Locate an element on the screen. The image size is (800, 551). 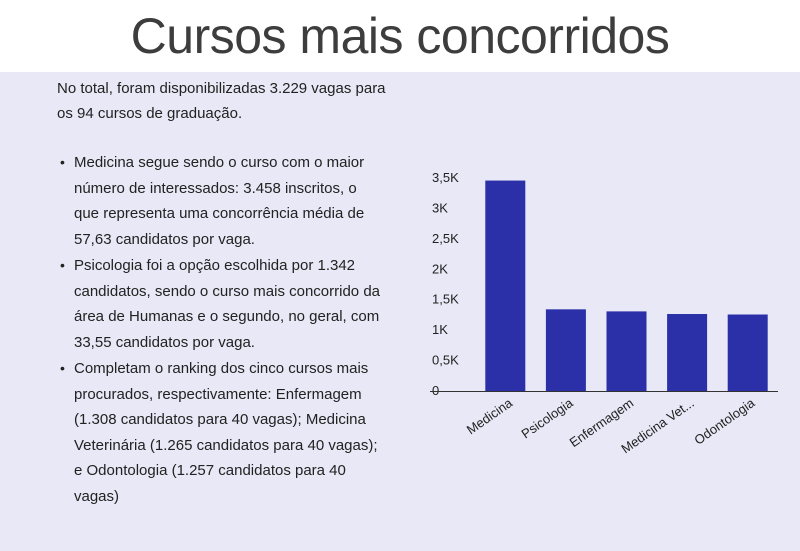
y-tick-label: 1K is located at coordinates (440, 329).